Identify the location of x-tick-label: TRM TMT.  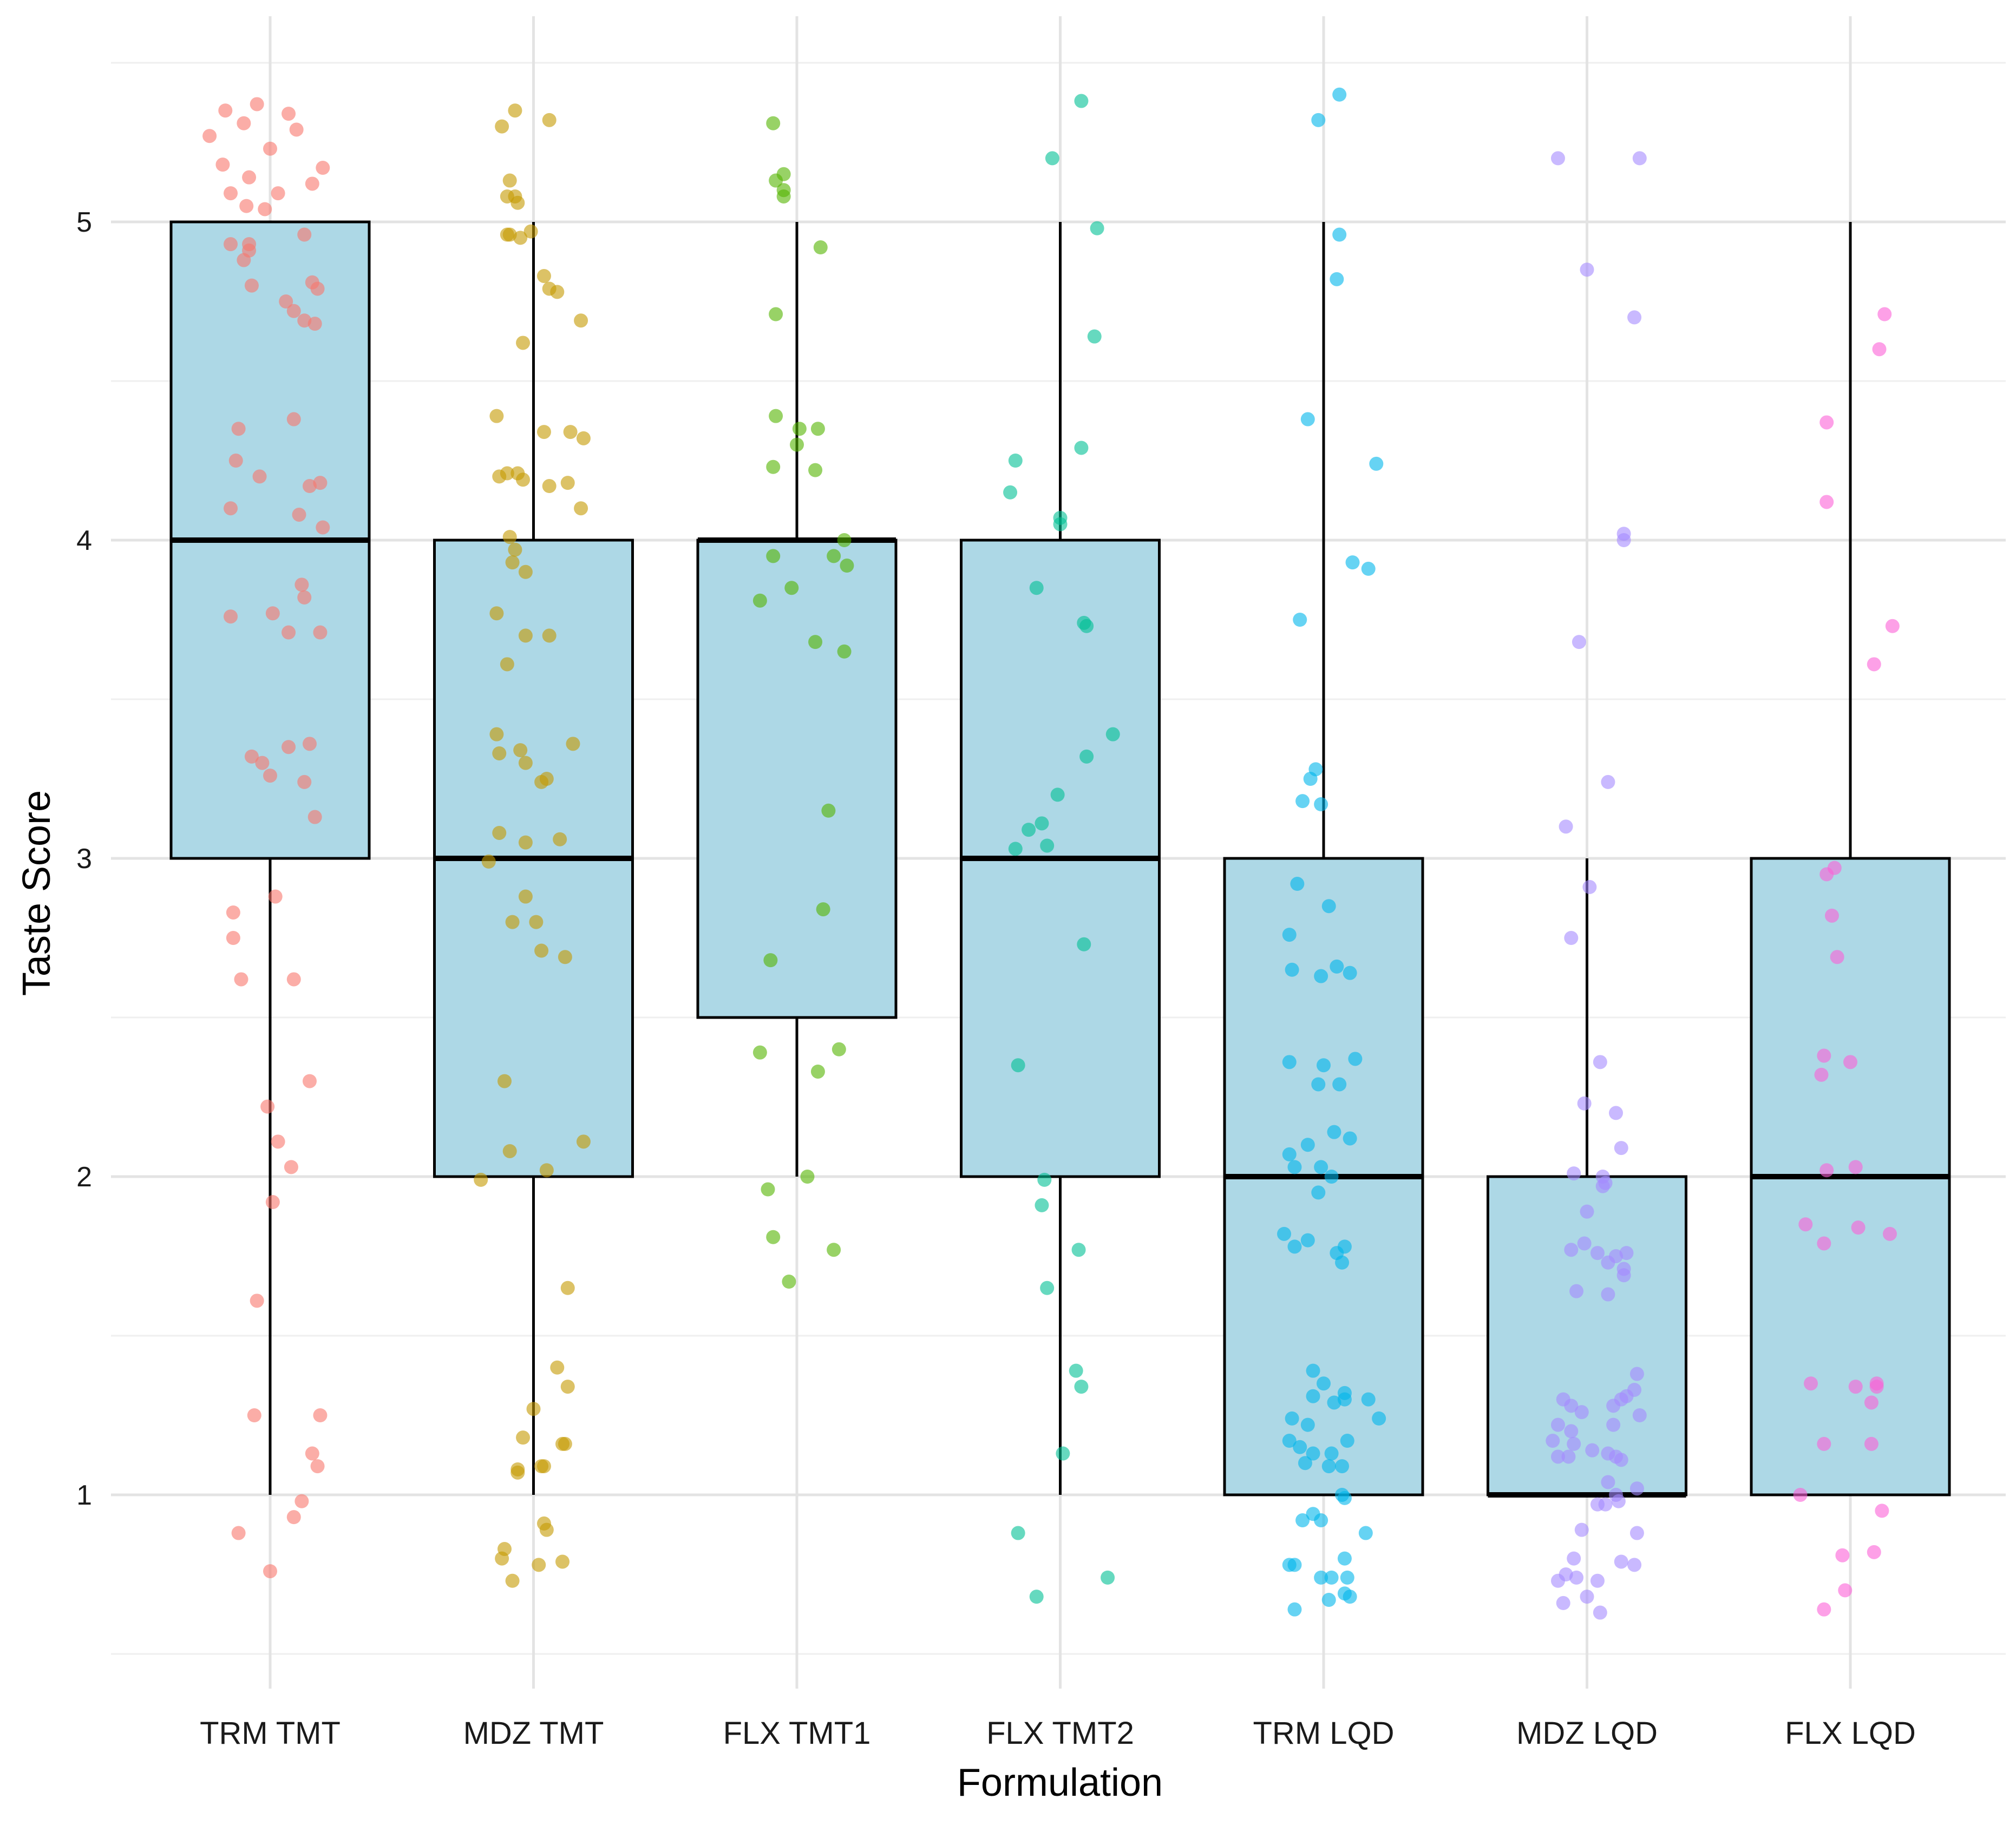
(270, 1734).